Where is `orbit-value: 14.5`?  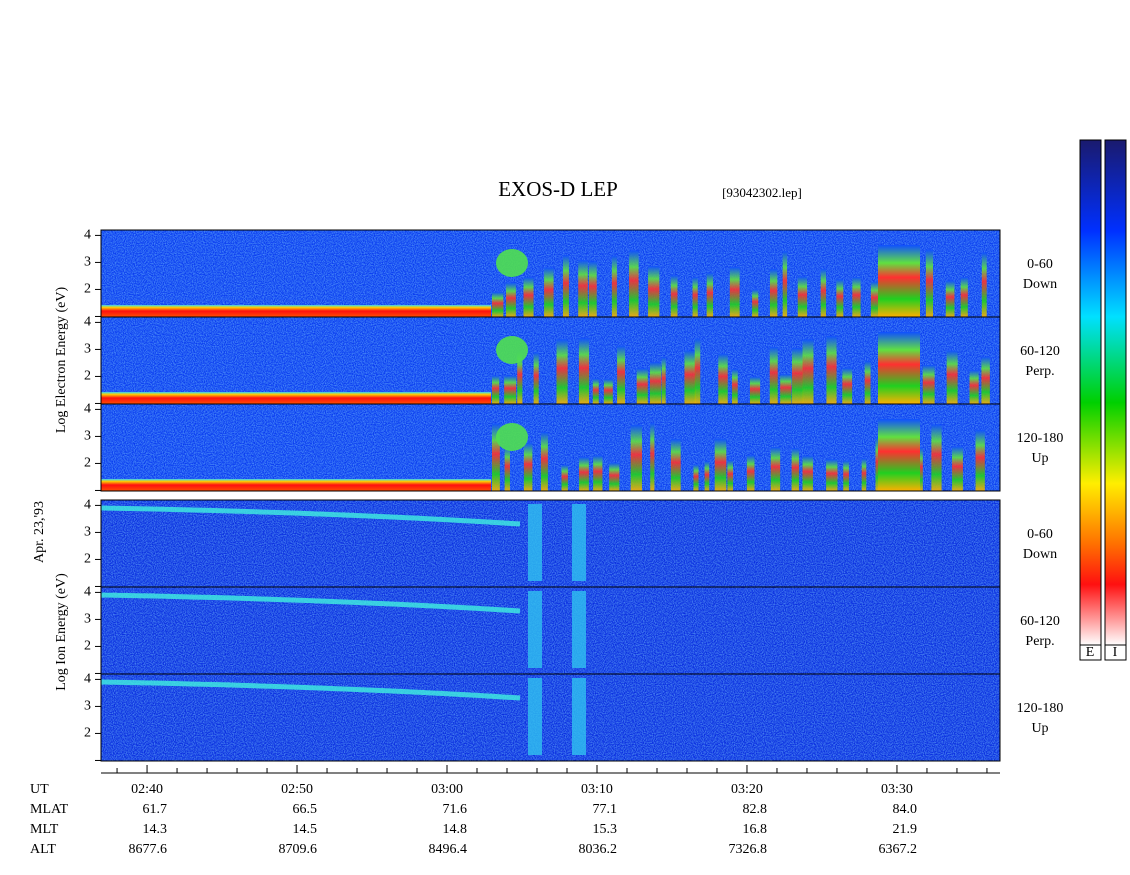
orbit-value: 14.5 is located at coordinates (305, 829).